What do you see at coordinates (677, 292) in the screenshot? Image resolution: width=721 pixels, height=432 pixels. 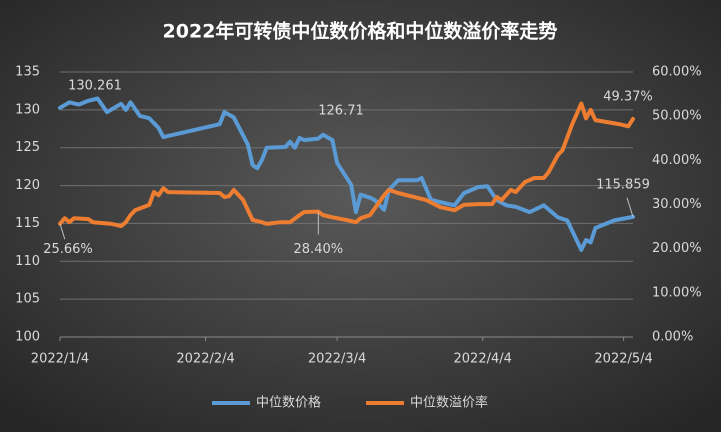 I see `y2-tick-label: 10.00%` at bounding box center [677, 292].